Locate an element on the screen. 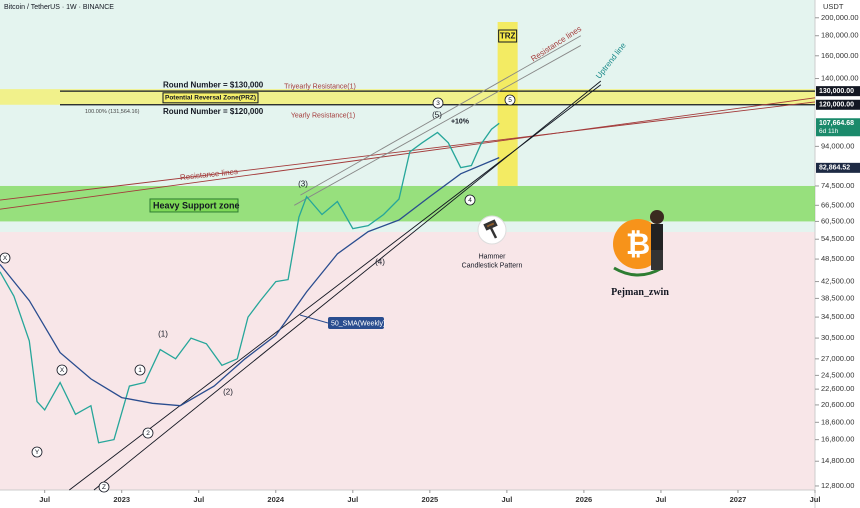 The width and height of the screenshot is (860, 508). y-tick-label: 94,000.00 is located at coordinates (837, 145).